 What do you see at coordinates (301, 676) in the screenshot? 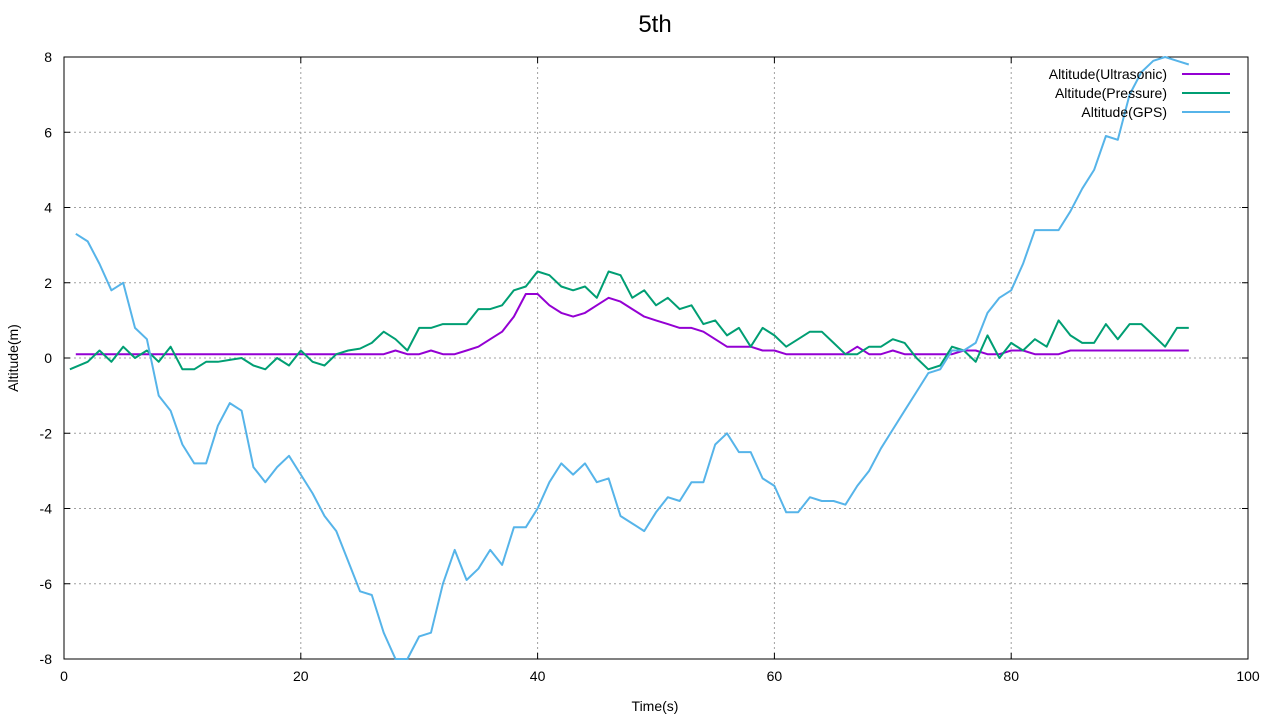
I see `x-tick-label: 20` at bounding box center [301, 676].